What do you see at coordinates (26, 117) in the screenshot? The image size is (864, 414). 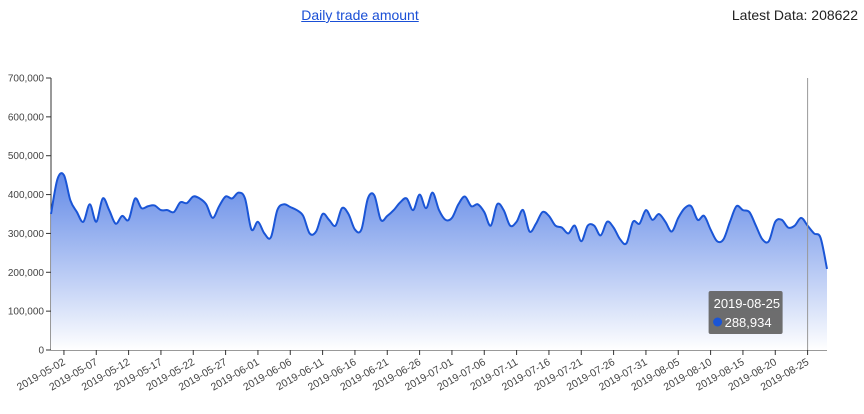 I see `y-tick-label: 600,000` at bounding box center [26, 117].